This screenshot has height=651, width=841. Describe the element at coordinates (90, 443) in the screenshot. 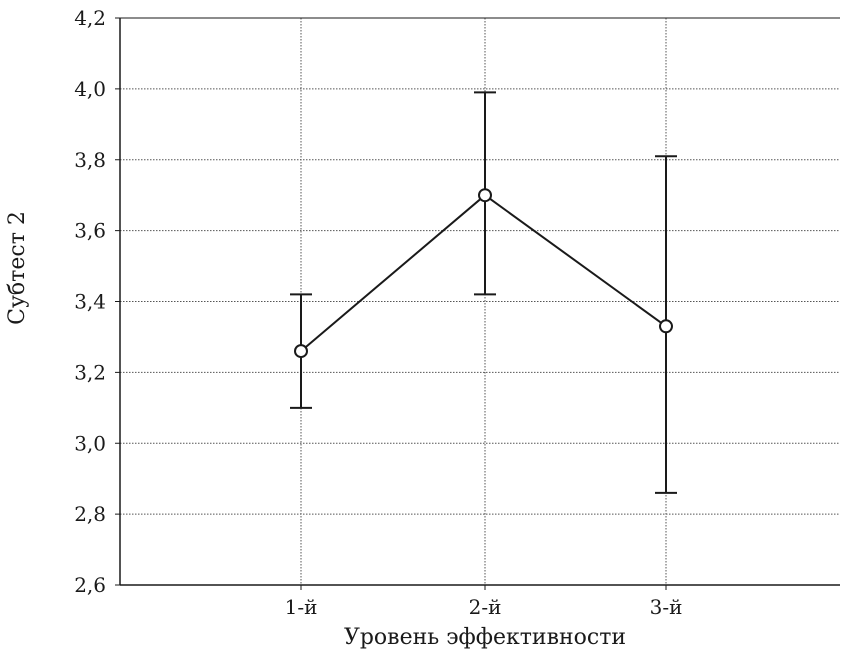

I see `y-tick-label: 3,0` at that location.